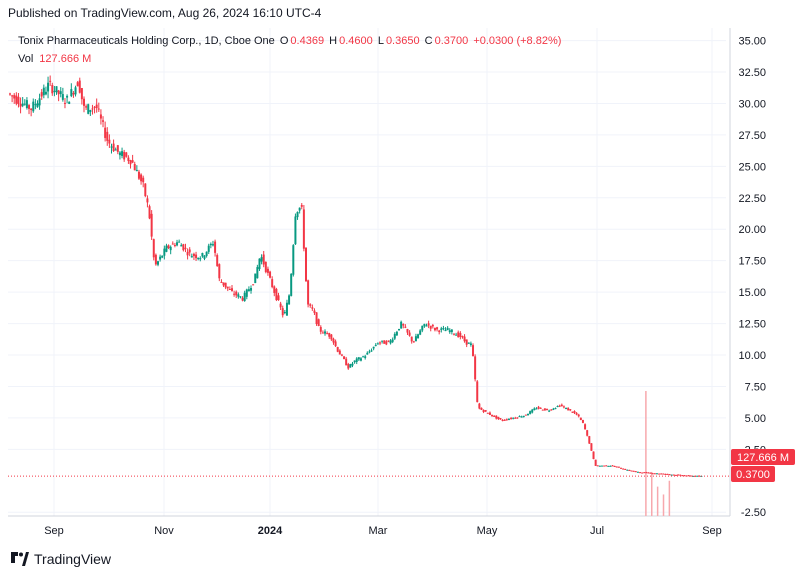 The height and width of the screenshot is (578, 807). Describe the element at coordinates (60, 559) in the screenshot. I see `footer-brand: TradingView` at that location.